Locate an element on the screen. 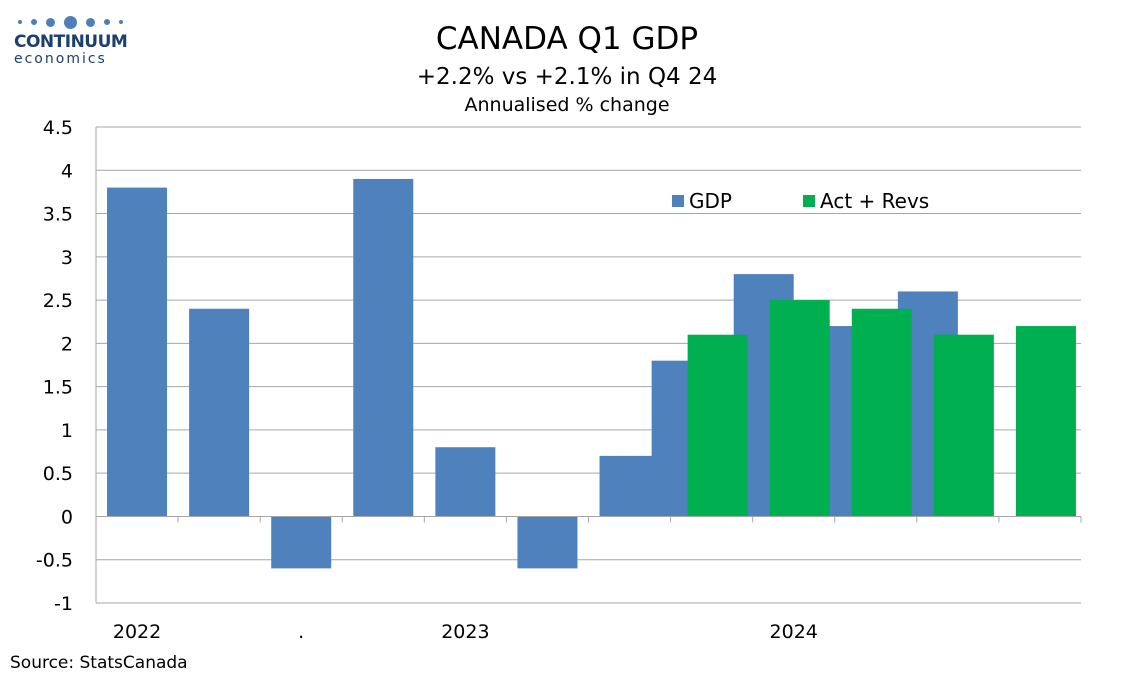 The image size is (1134, 680). chart-title: CANADA Q1 GDP is located at coordinates (567, 39).